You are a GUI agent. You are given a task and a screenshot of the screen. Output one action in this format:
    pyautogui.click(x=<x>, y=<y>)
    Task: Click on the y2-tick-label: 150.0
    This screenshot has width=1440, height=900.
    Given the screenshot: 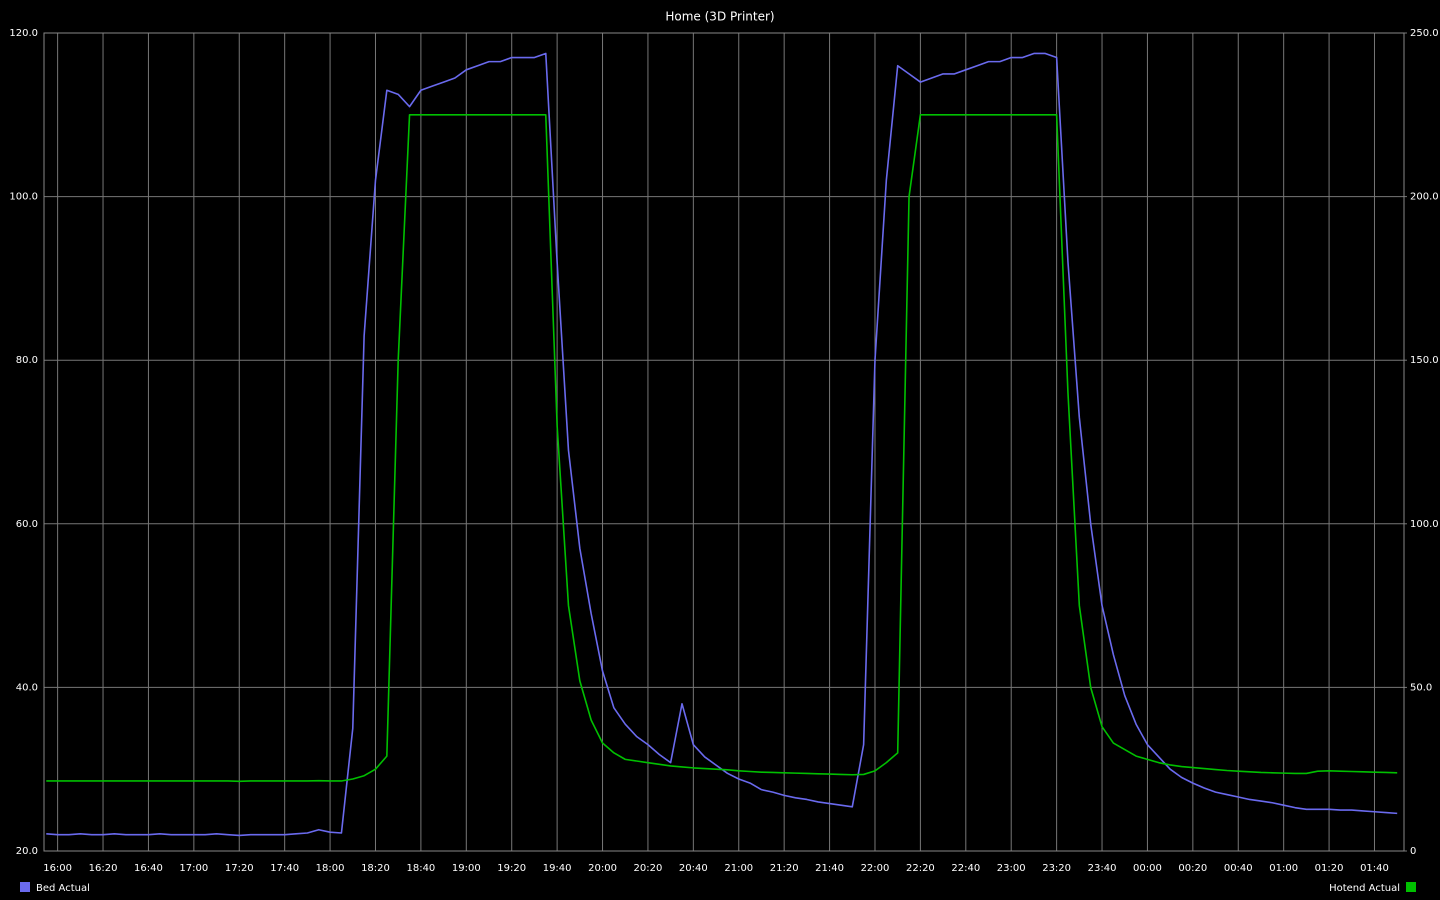 What is the action you would take?
    pyautogui.click(x=1424, y=360)
    